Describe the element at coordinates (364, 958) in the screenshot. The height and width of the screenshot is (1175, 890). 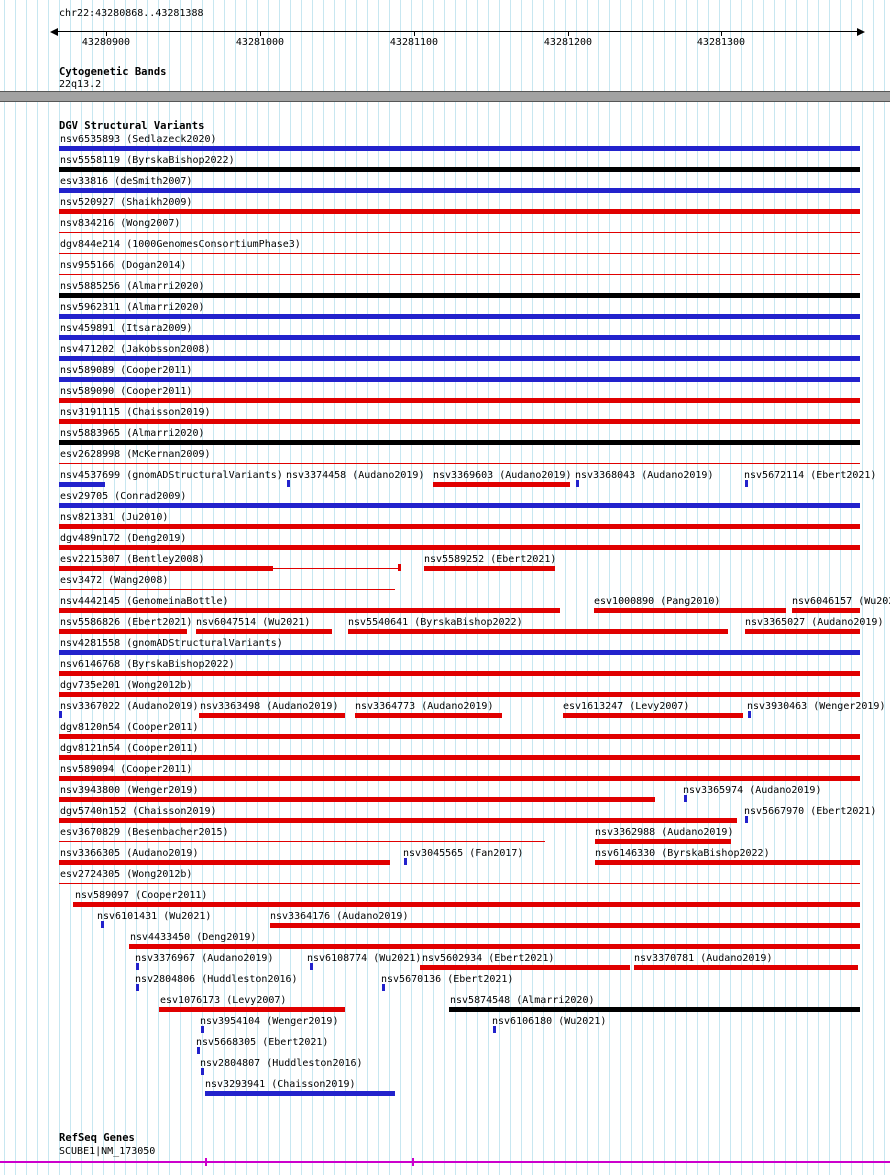
I see `variant-label: nsv6108774 (Wu2021)` at that location.